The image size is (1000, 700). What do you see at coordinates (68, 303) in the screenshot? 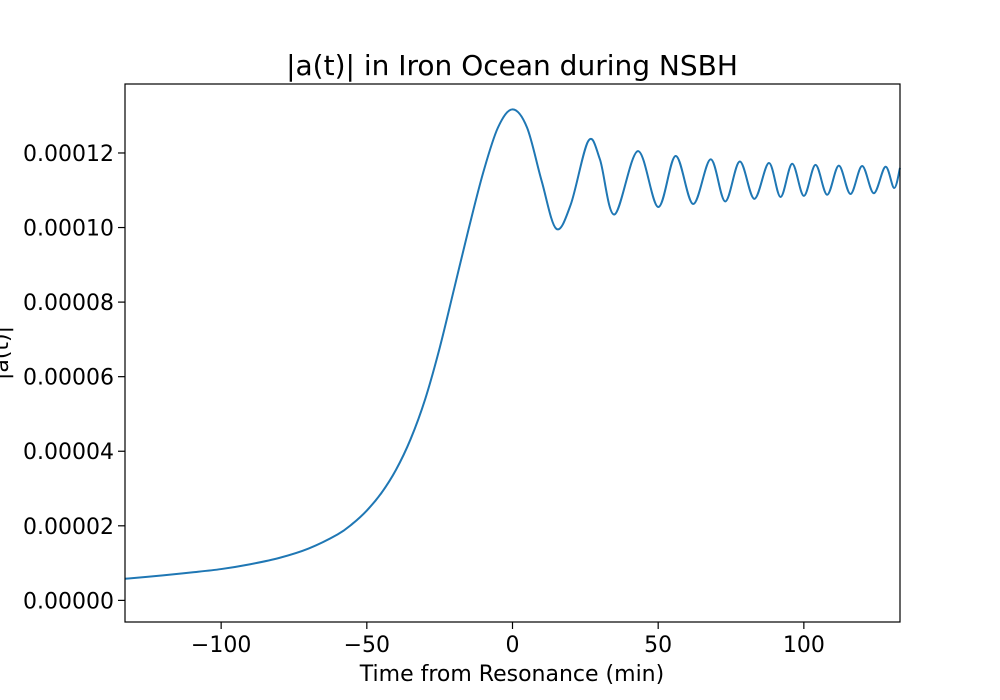
I see `y-tick-label: 0.00008` at bounding box center [68, 303].